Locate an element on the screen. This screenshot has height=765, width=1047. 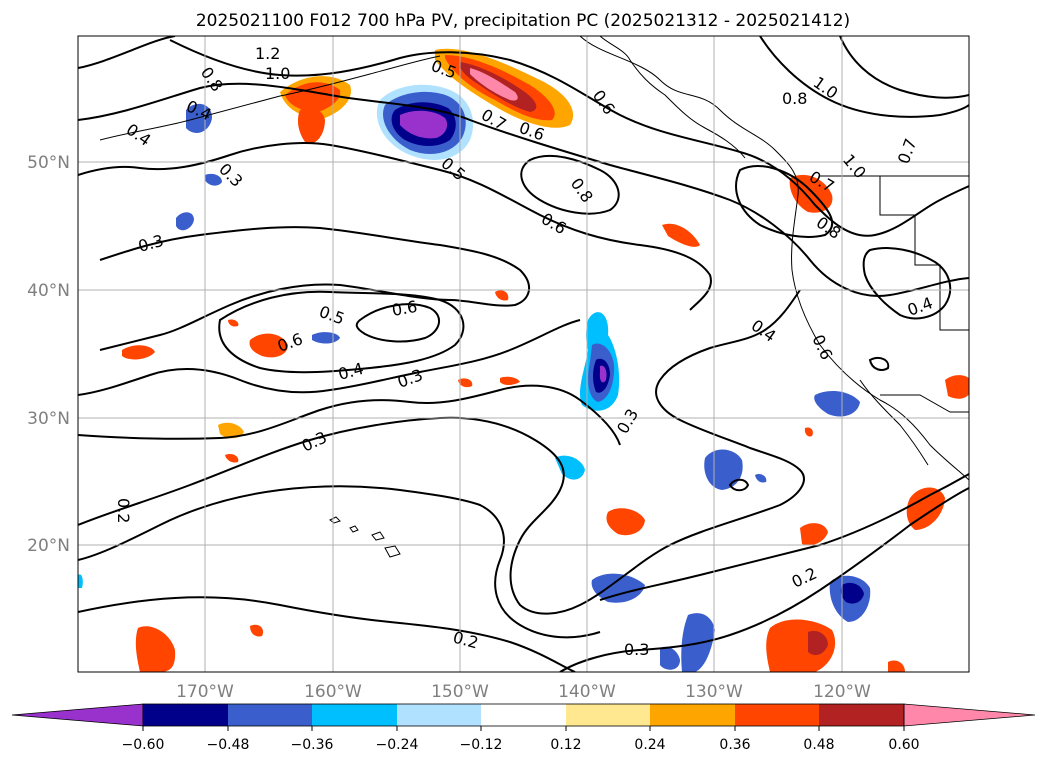
lat-label-30n: 30°N is located at coordinates (48, 419).